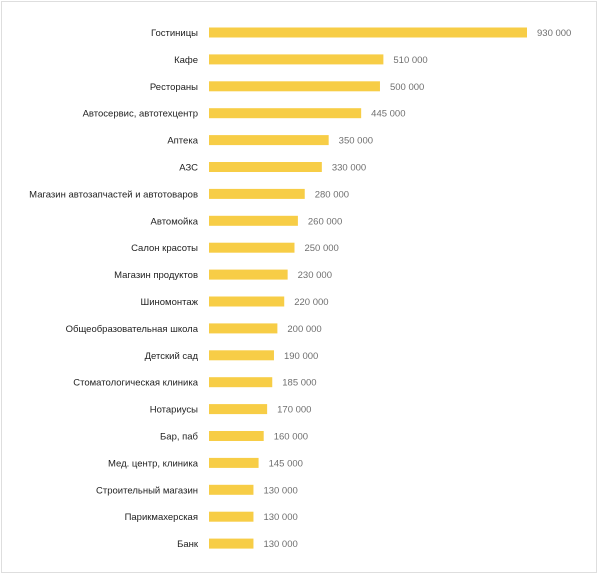 This screenshot has height=576, width=600. Describe the element at coordinates (188, 168) in the screenshot. I see `category-label: АЗС` at that location.